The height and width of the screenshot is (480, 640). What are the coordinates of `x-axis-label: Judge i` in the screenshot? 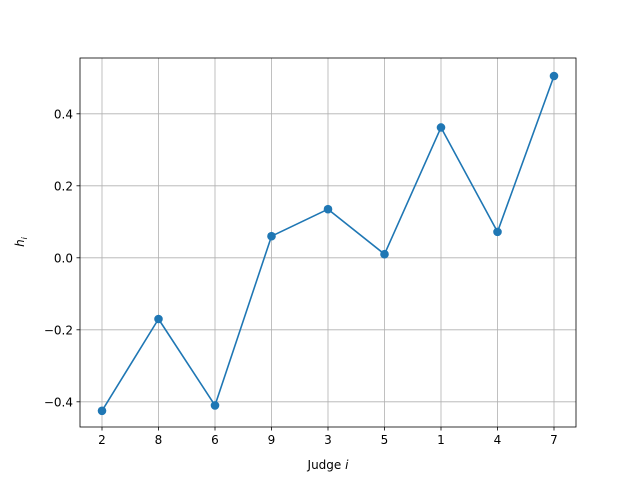 It's located at (328, 465).